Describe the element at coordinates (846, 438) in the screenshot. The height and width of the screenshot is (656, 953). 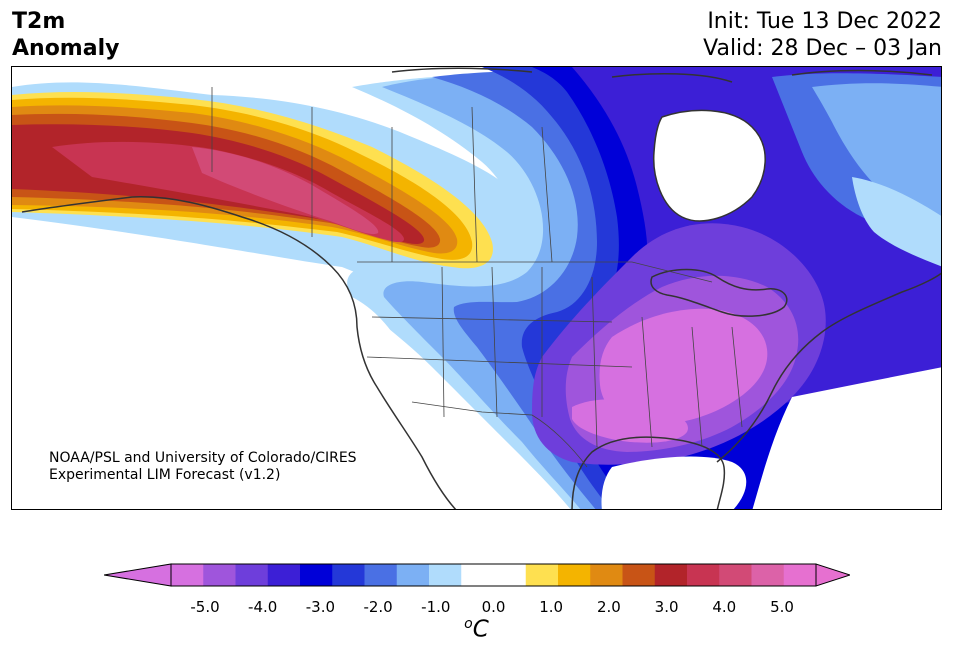
I see `neutral-atlantic` at that location.